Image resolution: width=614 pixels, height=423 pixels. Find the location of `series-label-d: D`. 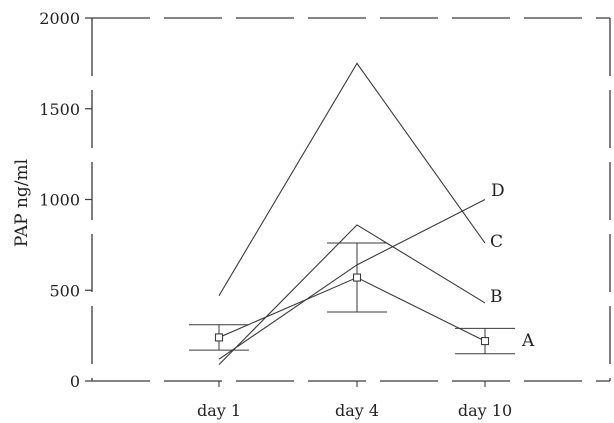

series-label-d: D is located at coordinates (498, 191).